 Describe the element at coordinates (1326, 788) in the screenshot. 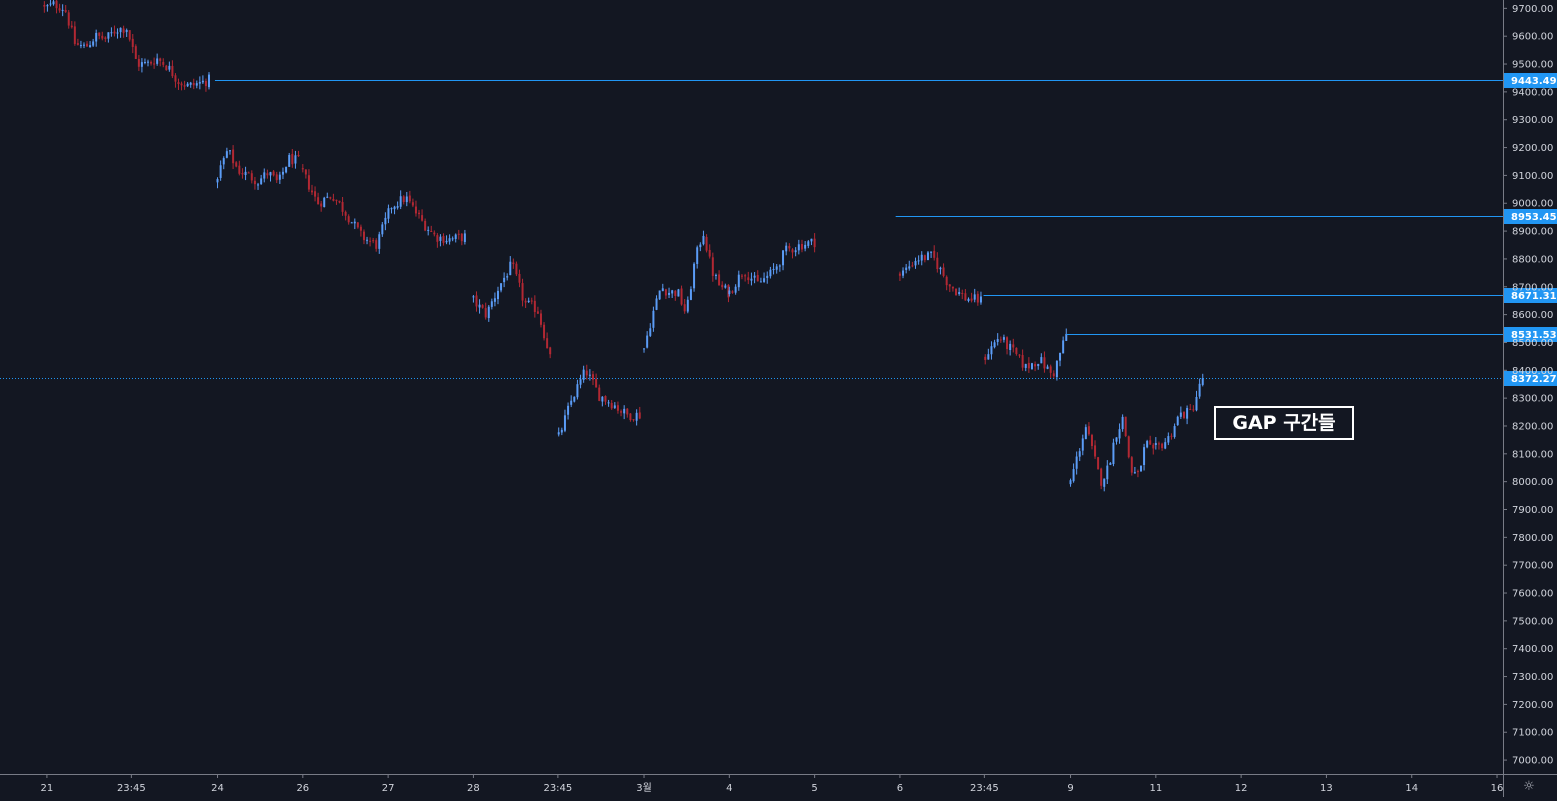

I see `time-tick-label: 13` at that location.